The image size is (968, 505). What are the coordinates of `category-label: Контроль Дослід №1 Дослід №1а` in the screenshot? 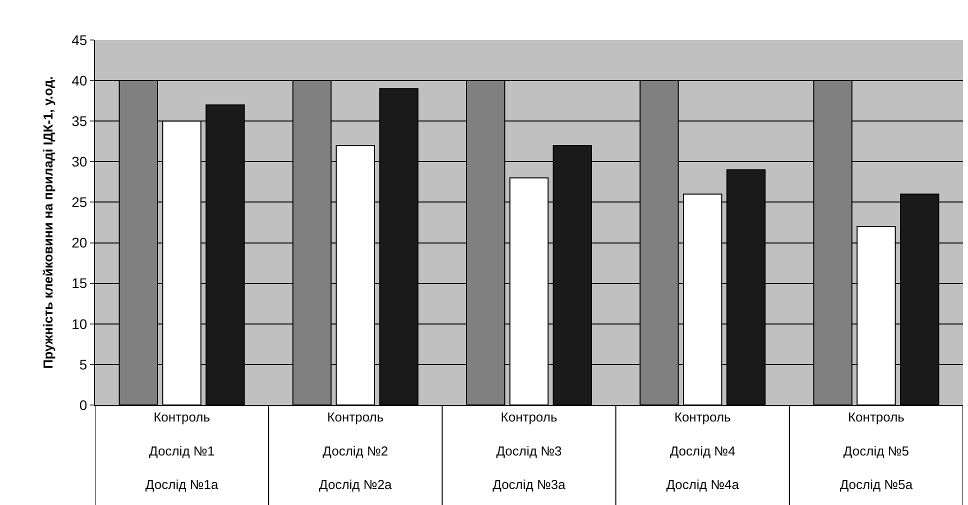 It's located at (181, 451).